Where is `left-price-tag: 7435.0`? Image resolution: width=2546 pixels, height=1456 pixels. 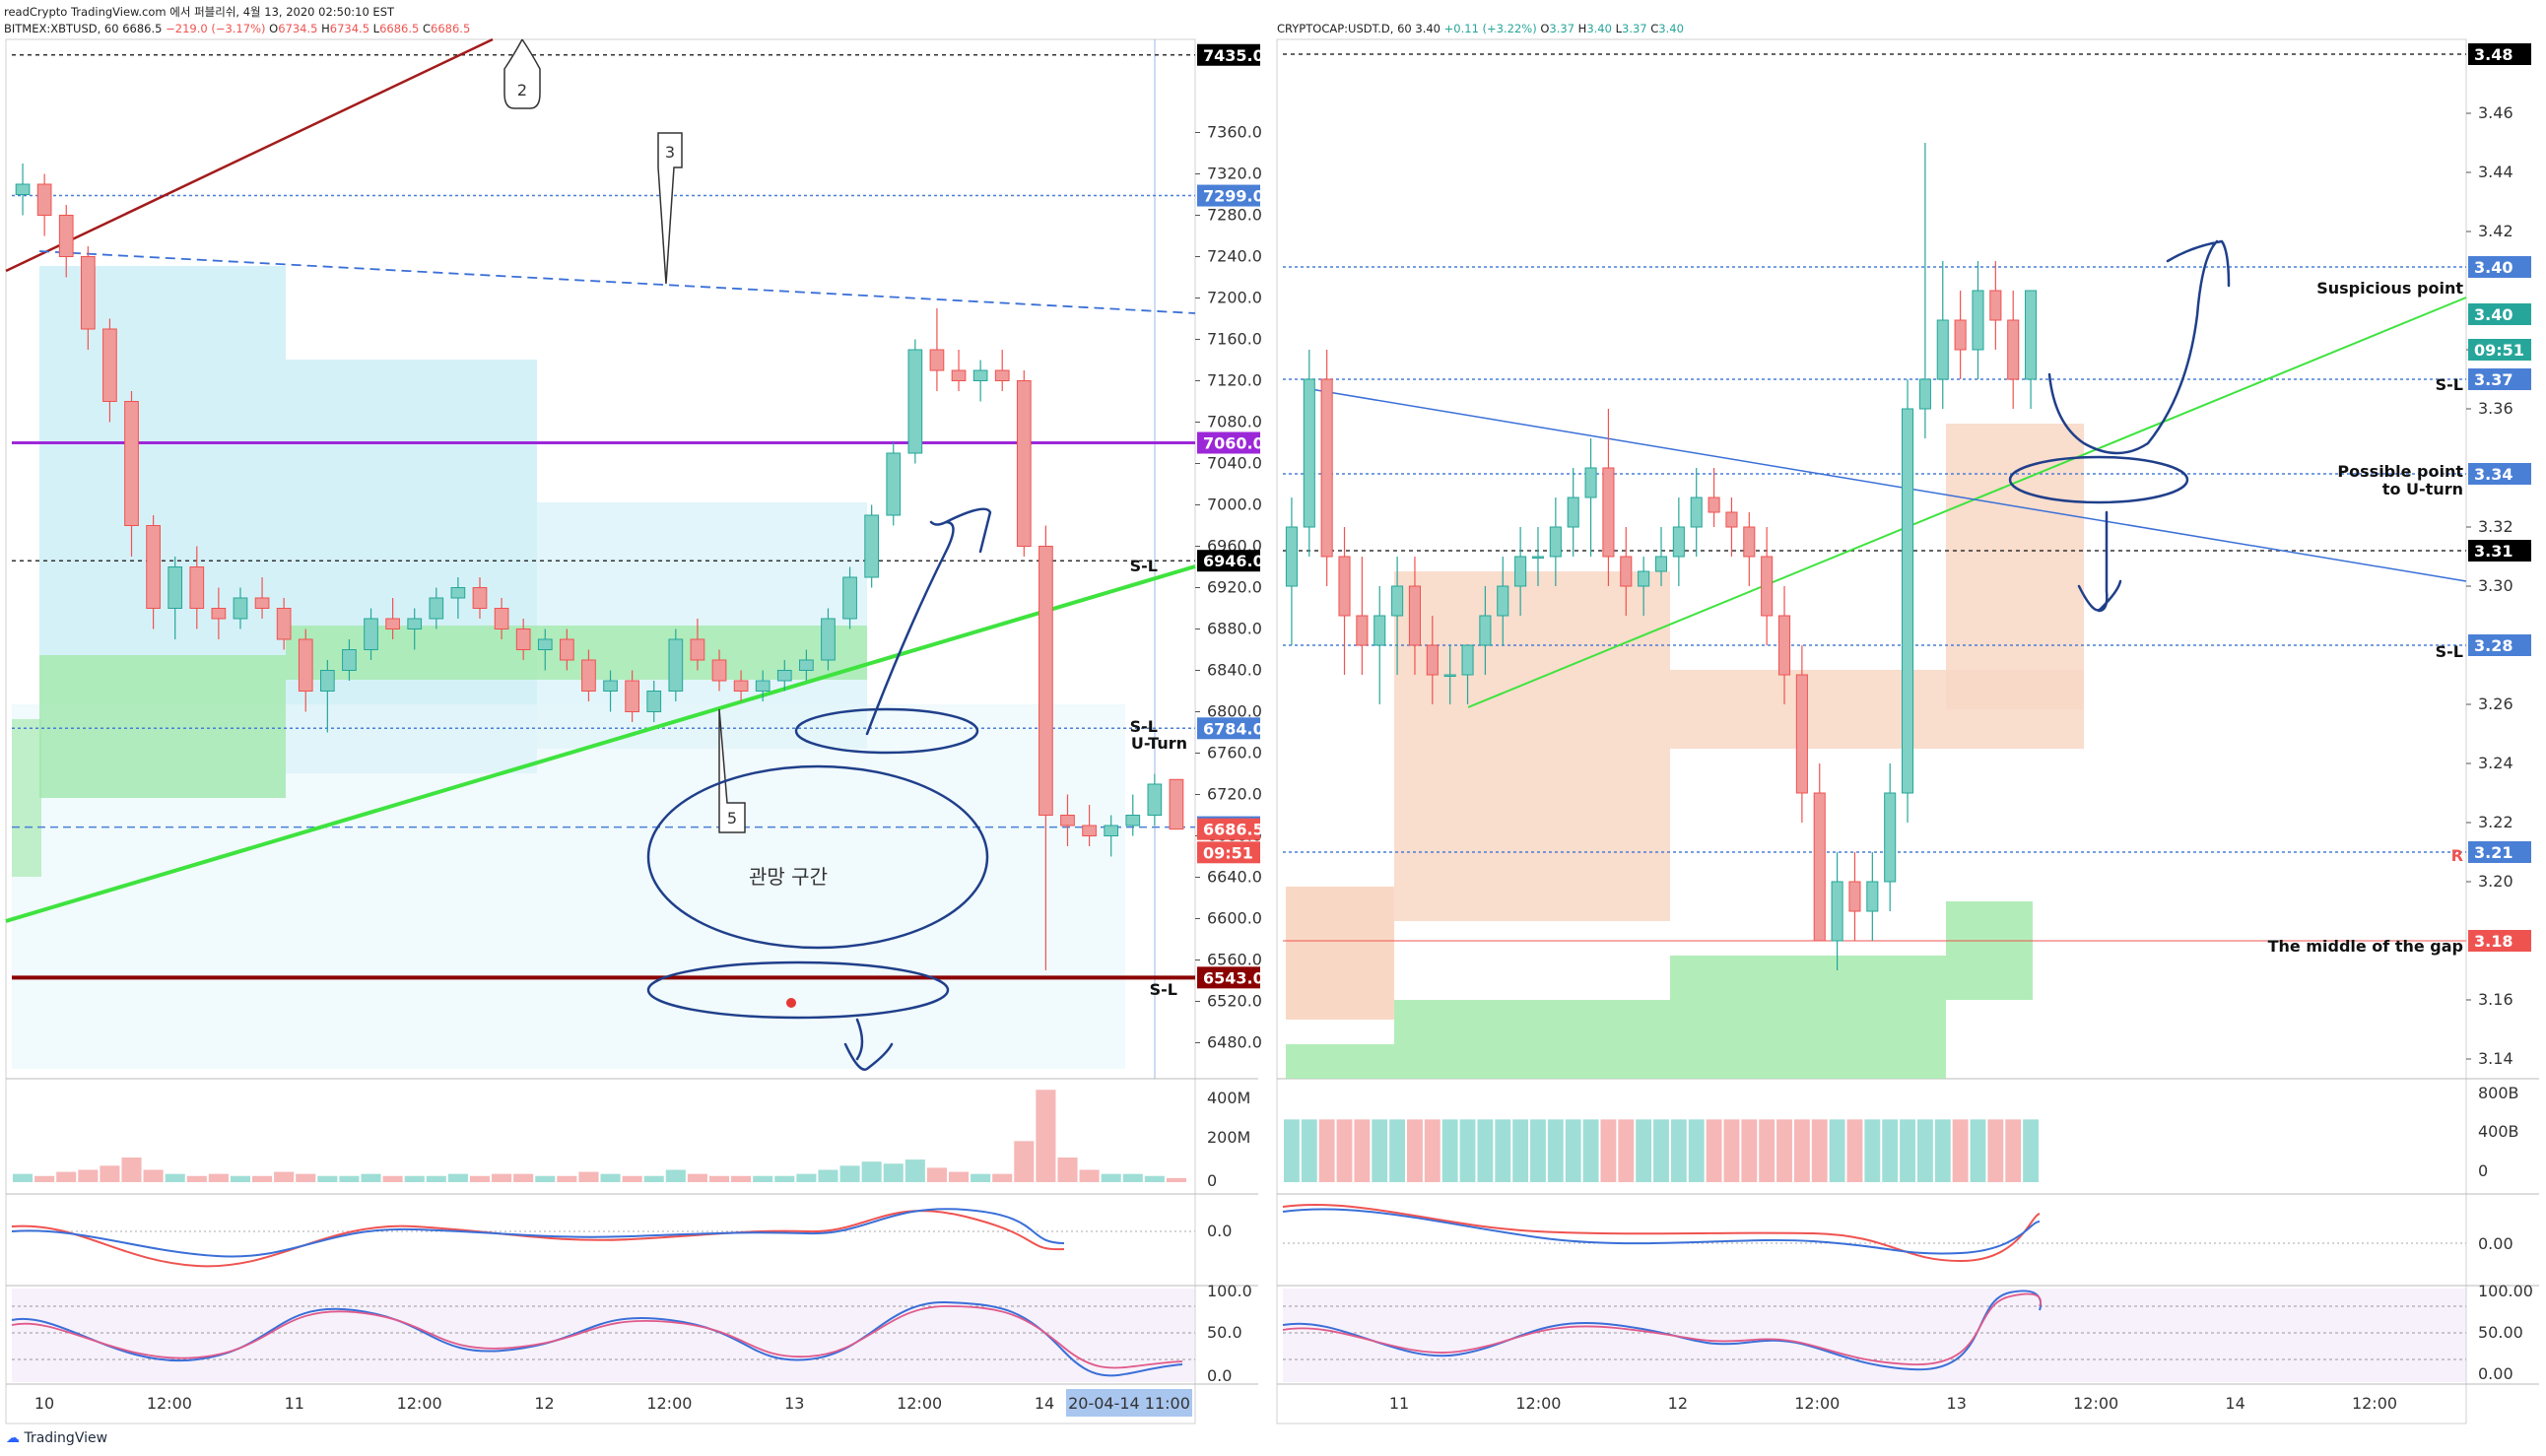
left-price-tag: 7435.0 is located at coordinates (1233, 55).